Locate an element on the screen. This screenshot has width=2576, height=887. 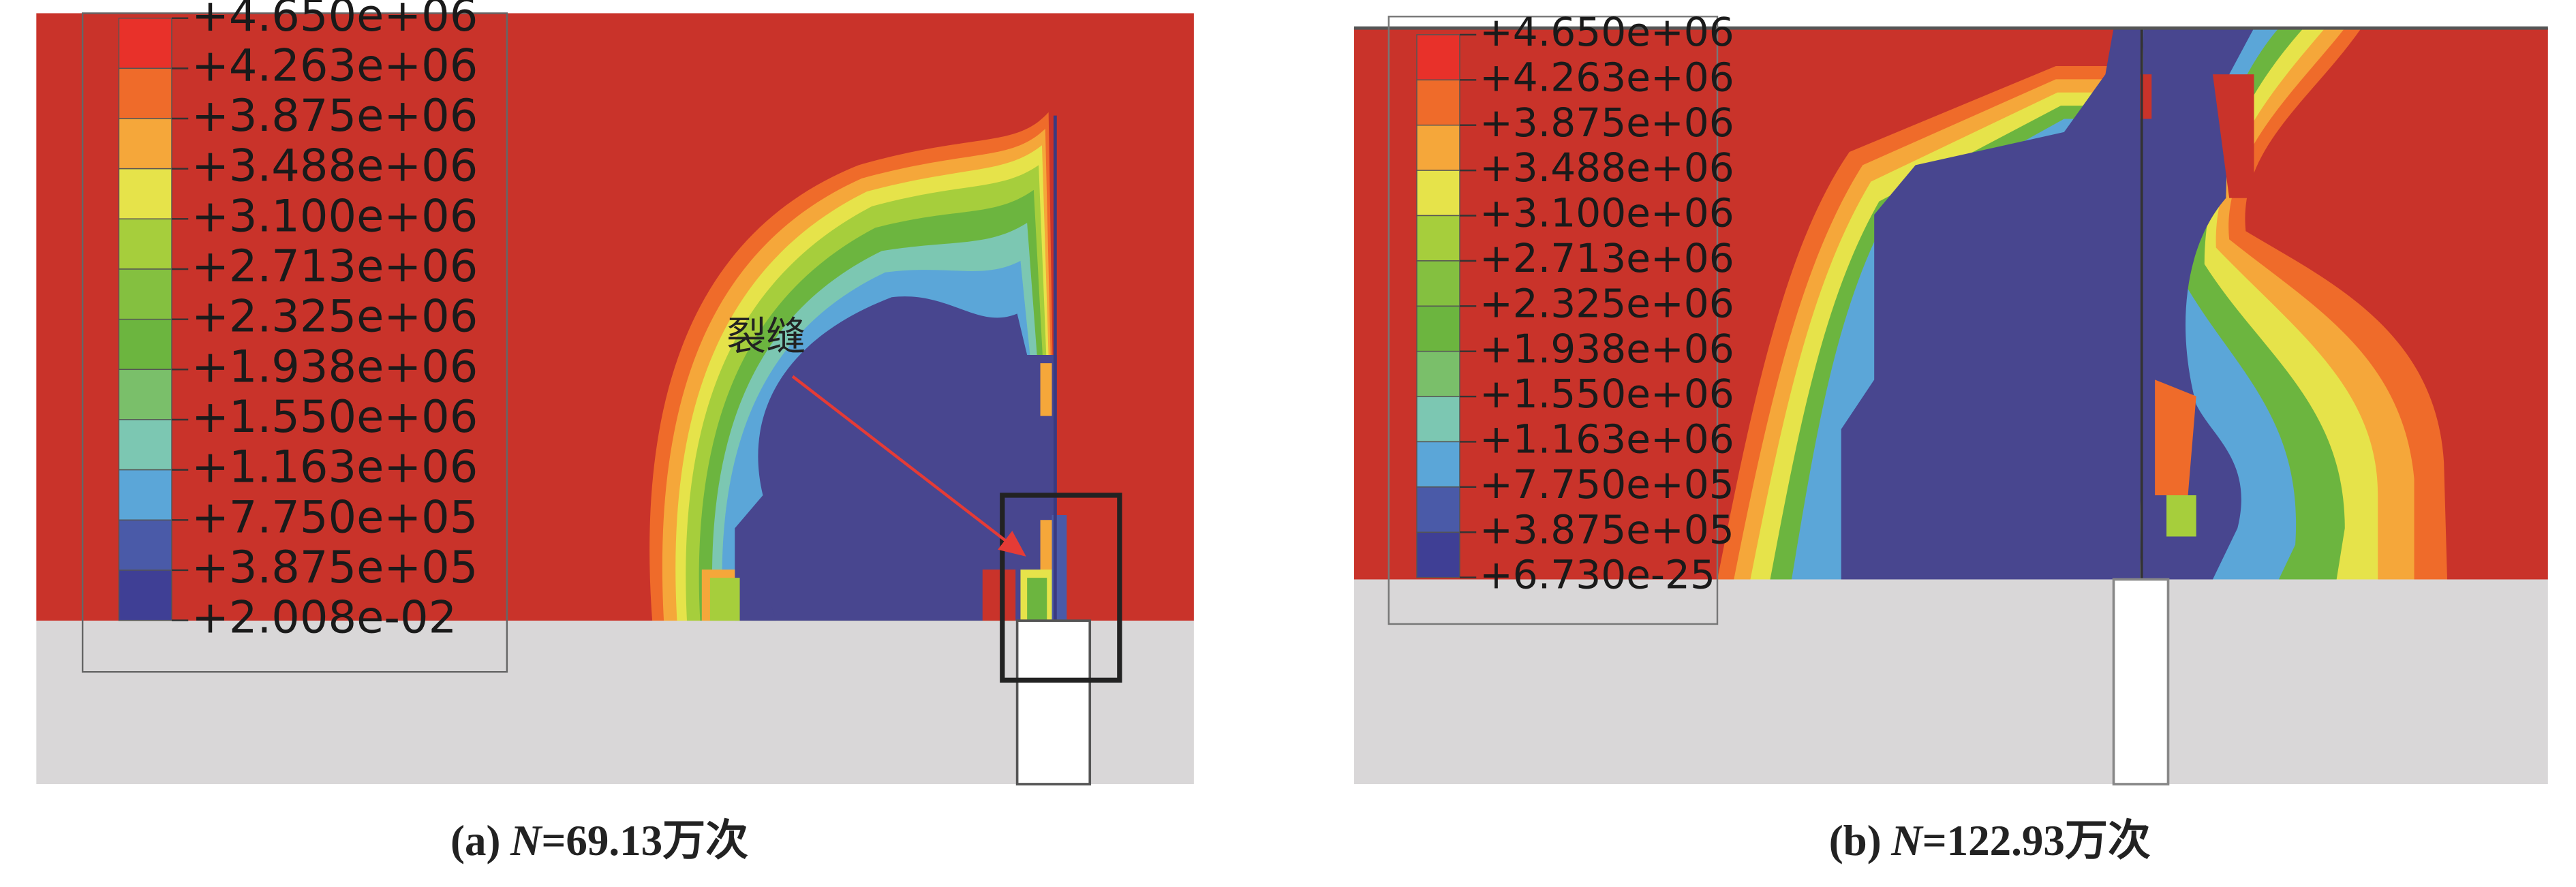
annotation: 裂缝 is located at coordinates (766, 336).